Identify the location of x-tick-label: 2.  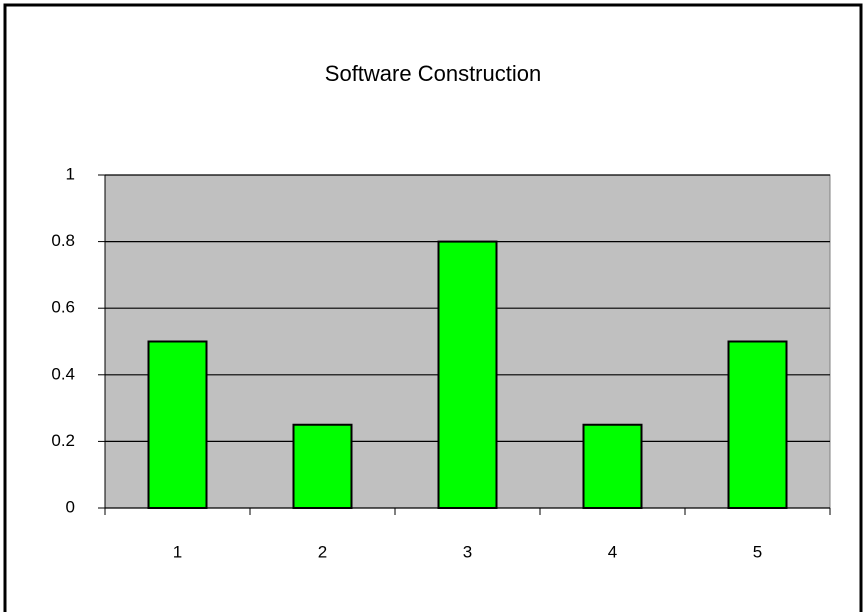
(322, 551).